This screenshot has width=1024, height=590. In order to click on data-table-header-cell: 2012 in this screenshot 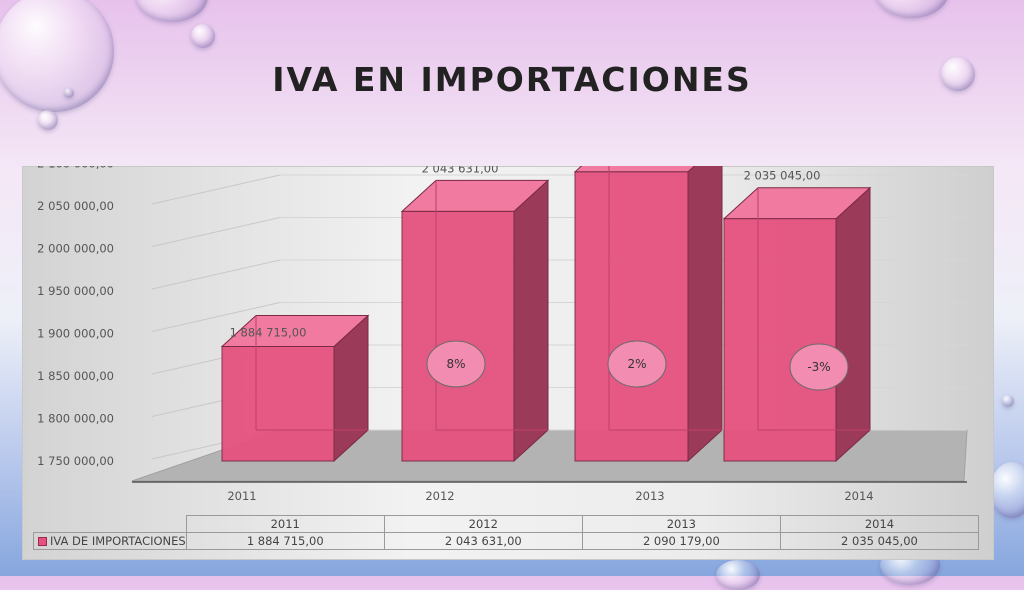, I will do `click(483, 524)`.